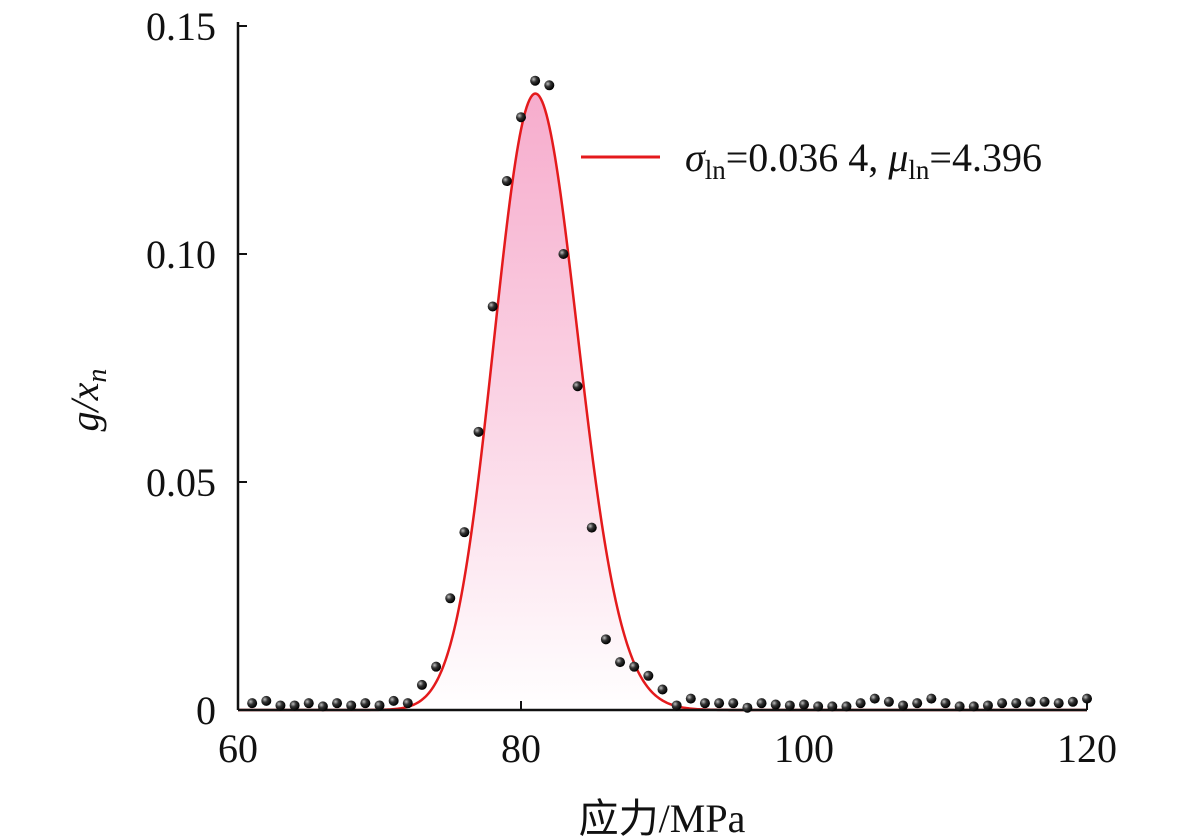 The image size is (1181, 840). I want to click on y-tick-label: 0.15, so click(181, 26).